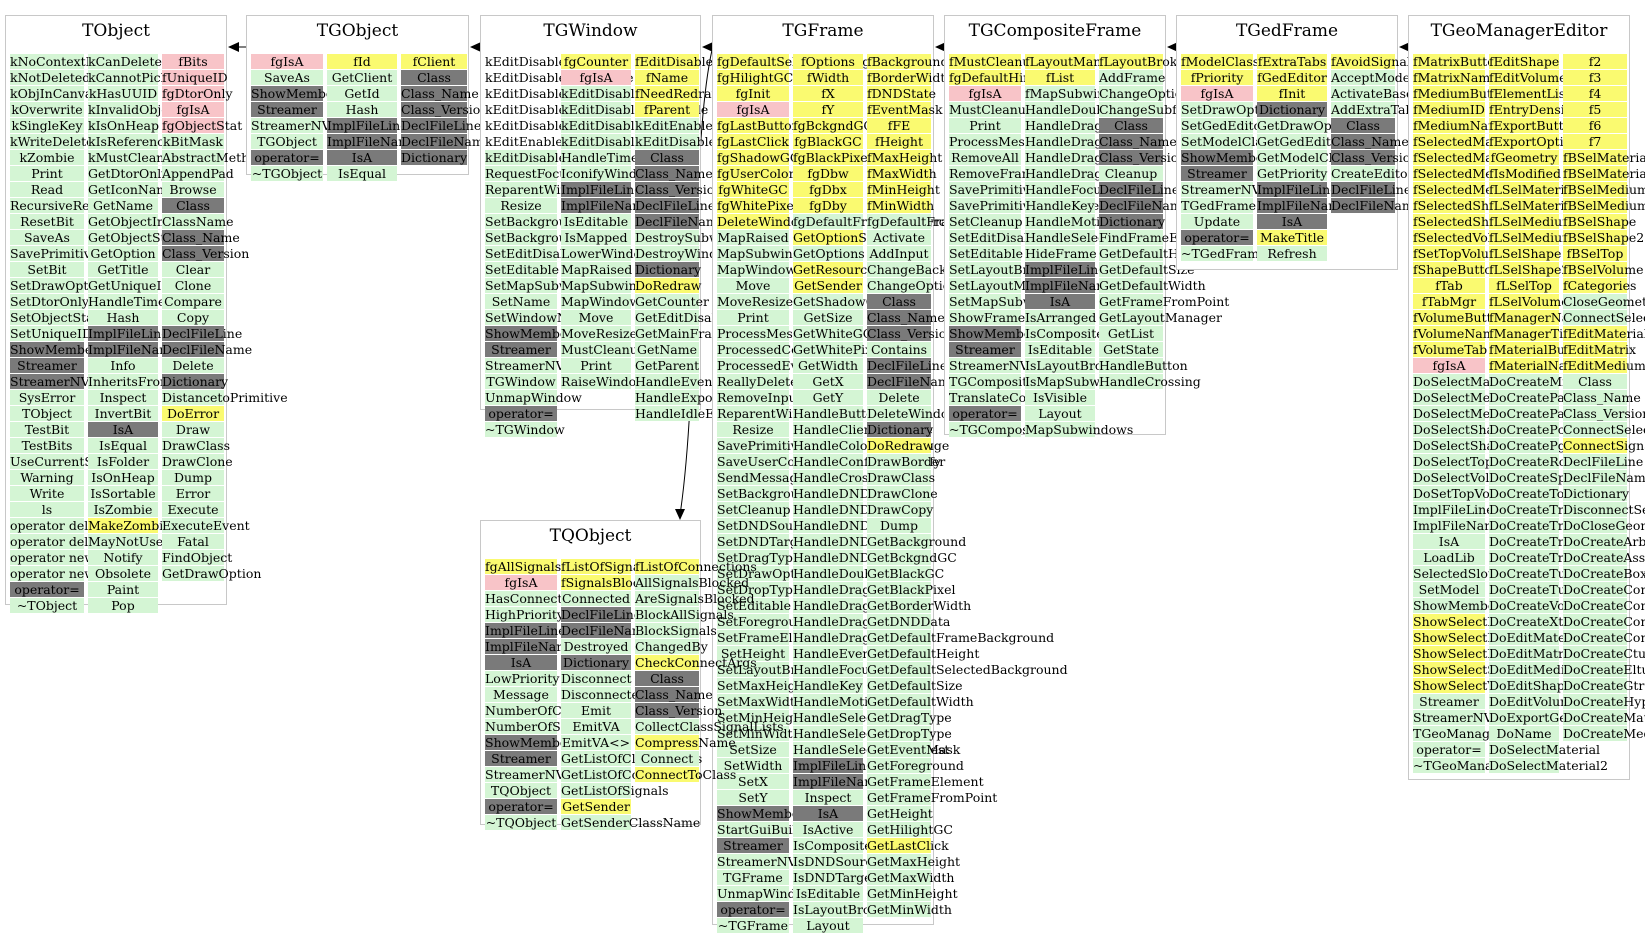  I want to click on member-cell: DoSelectTopVolume, so click(1476, 461).